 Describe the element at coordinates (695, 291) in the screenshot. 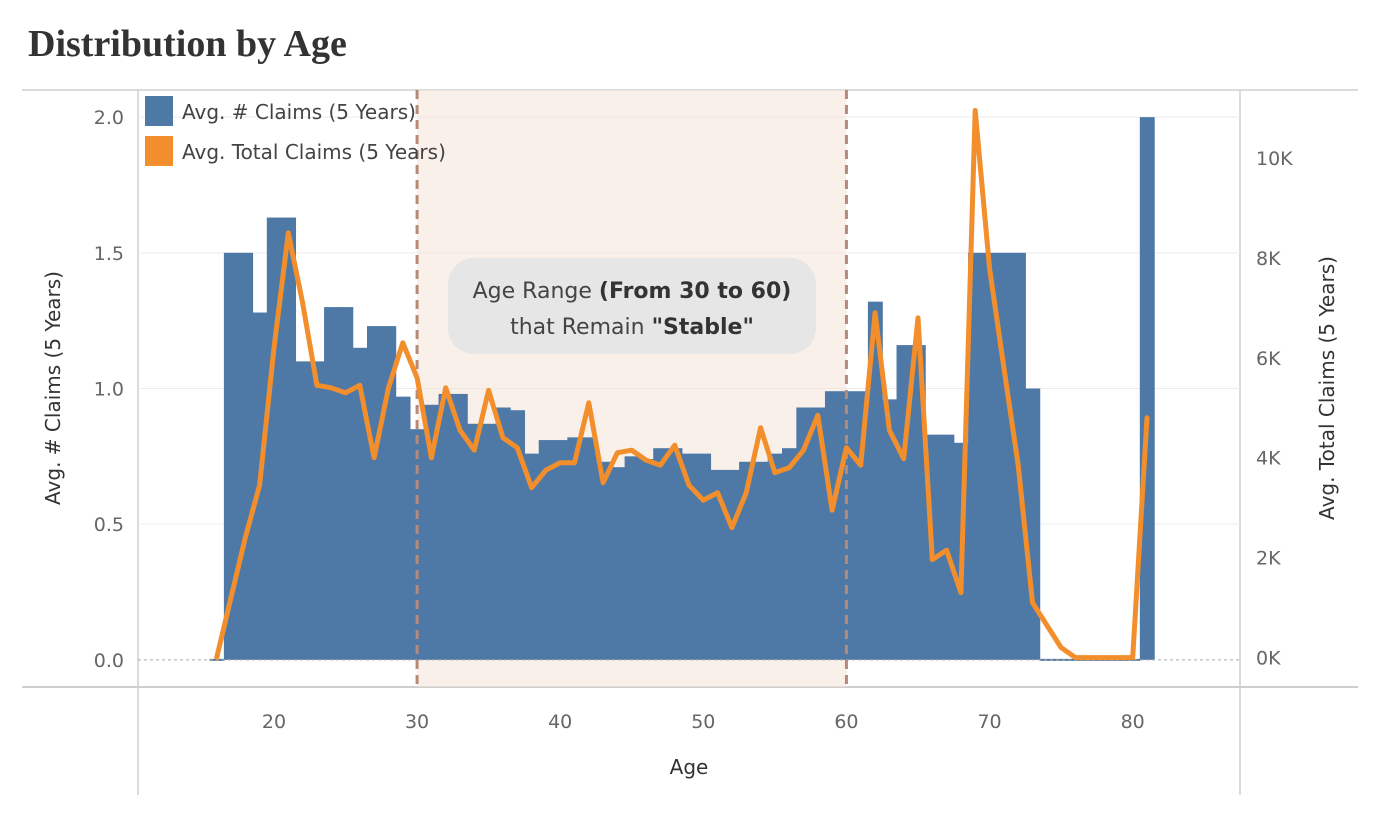

I see `annotation-line-1-bold: (From 30 to 60)` at that location.